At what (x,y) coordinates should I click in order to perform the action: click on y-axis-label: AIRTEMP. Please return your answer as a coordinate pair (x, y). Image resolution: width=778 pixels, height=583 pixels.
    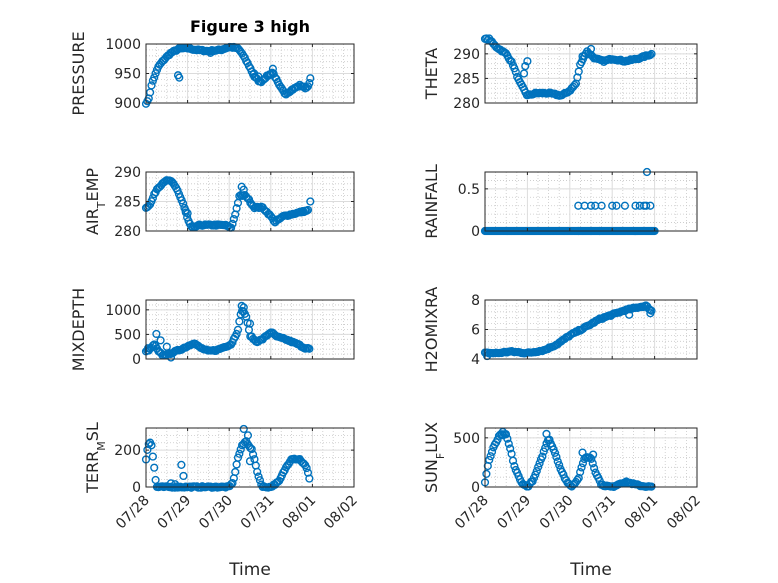
    Looking at the image, I should click on (95, 201).